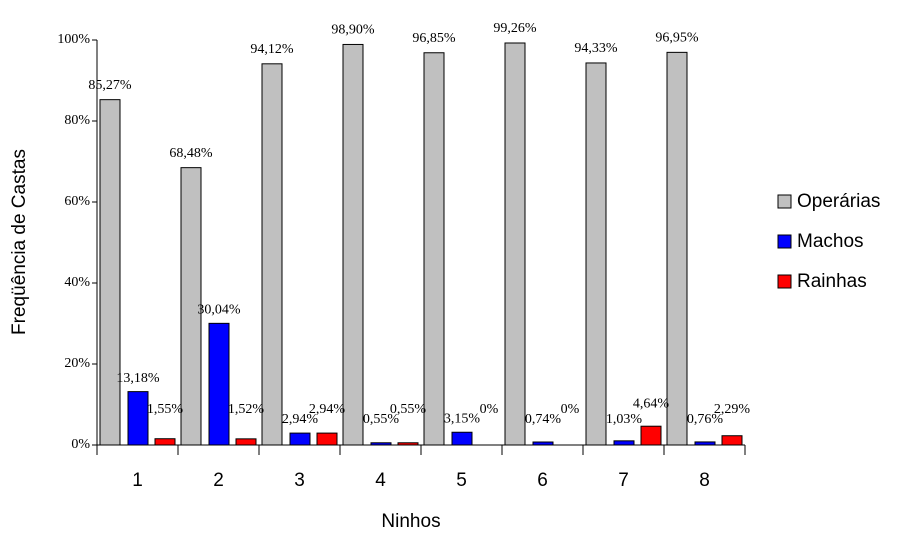 The image size is (910, 540). I want to click on legend-label: Rainhas, so click(832, 281).